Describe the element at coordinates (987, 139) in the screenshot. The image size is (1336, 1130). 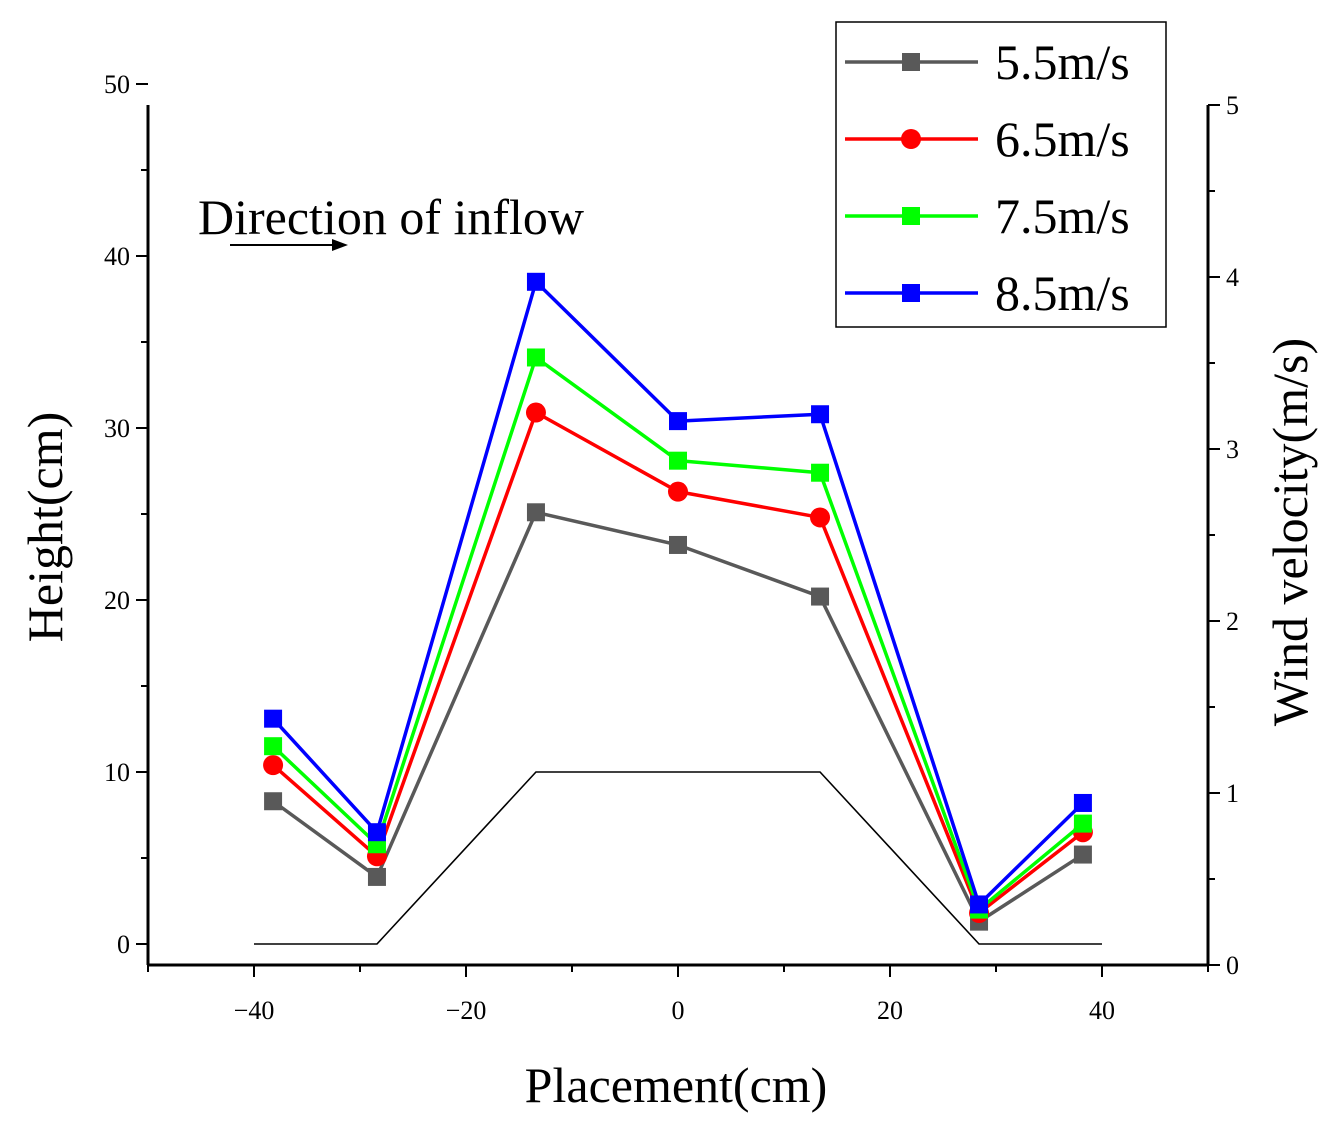
I see `legend-entry: 6.5m/s` at that location.